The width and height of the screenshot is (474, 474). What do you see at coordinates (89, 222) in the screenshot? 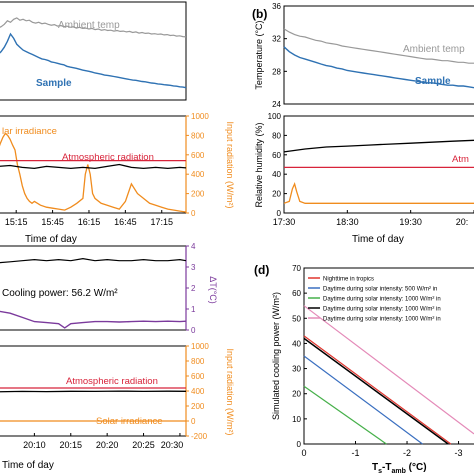
I see `a-bottom-xtick-label: 16:15` at bounding box center [89, 222].